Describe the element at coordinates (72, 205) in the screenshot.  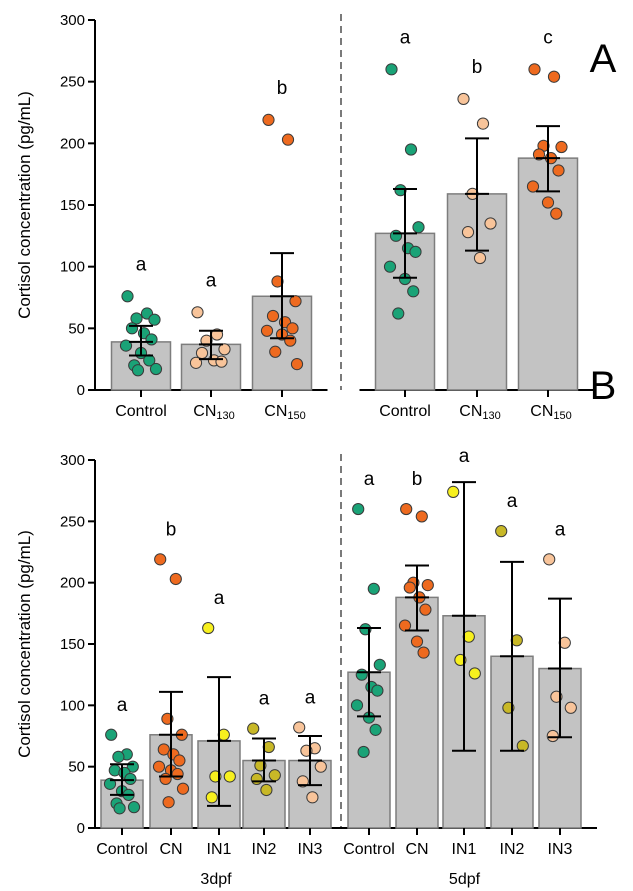
I see `y-tick-label: 150` at that location.